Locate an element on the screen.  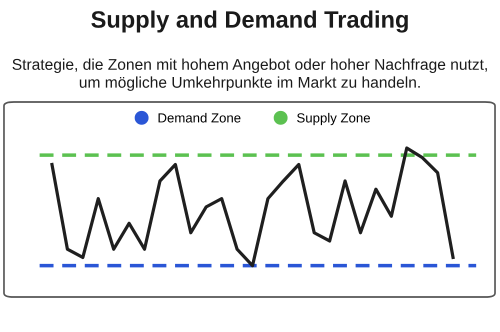
legend-label: Supply Zone is located at coordinates (333, 119).